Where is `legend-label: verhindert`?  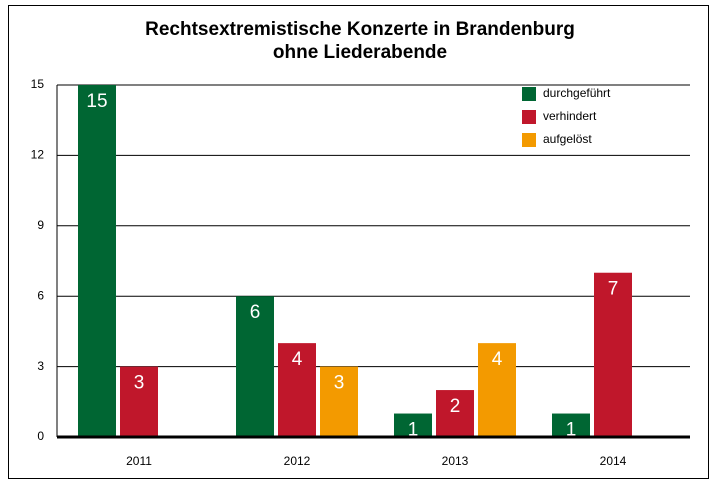 legend-label: verhindert is located at coordinates (570, 116).